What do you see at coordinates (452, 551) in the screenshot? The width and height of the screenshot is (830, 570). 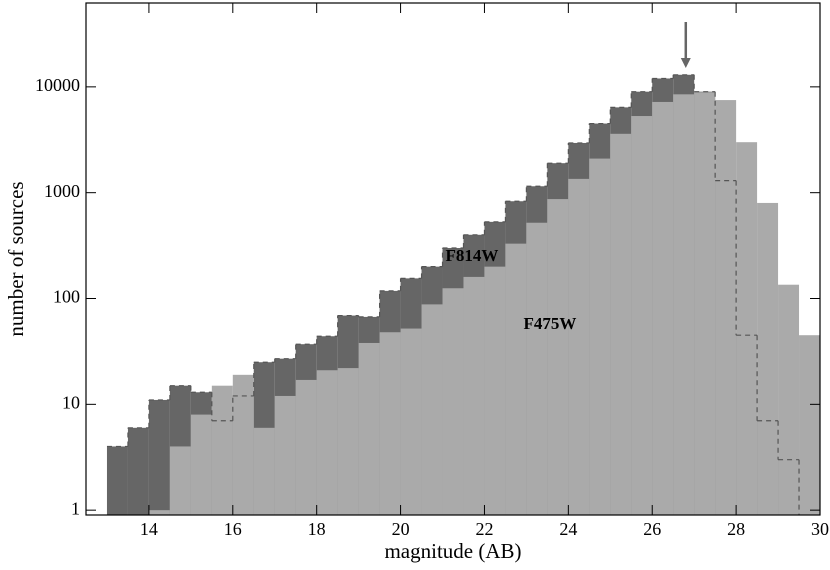 I see `x-axis-label: magnitude (AB)` at bounding box center [452, 551].